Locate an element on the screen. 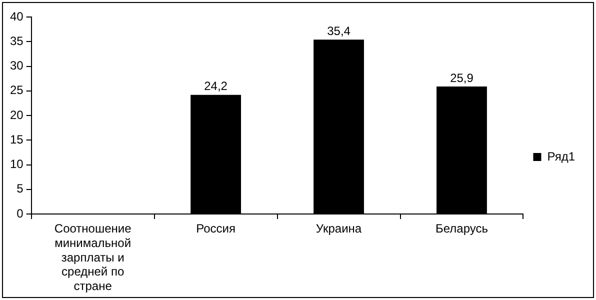 This screenshot has width=596, height=300. y-tick-label: 15 is located at coordinates (17, 139).